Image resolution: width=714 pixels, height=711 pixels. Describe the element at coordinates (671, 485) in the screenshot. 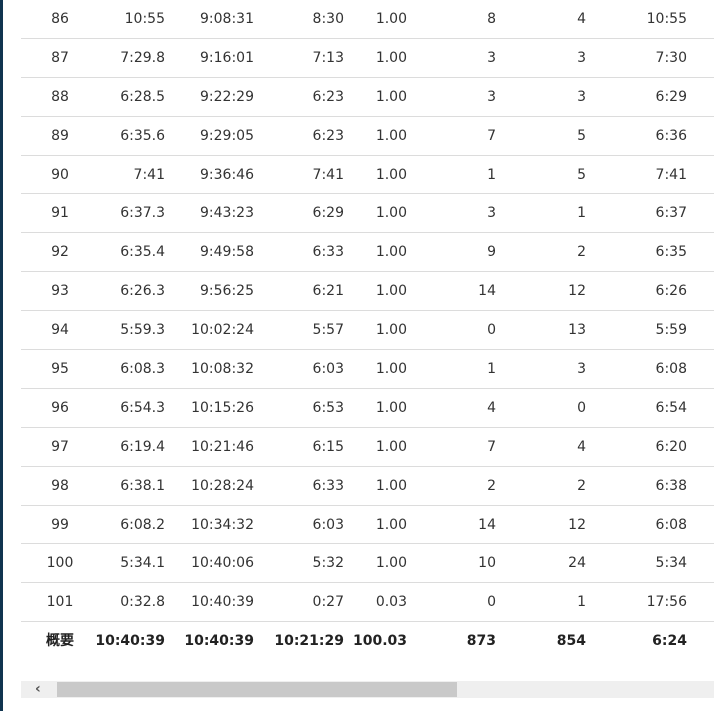

I see `table-cell: 6:38` at that location.